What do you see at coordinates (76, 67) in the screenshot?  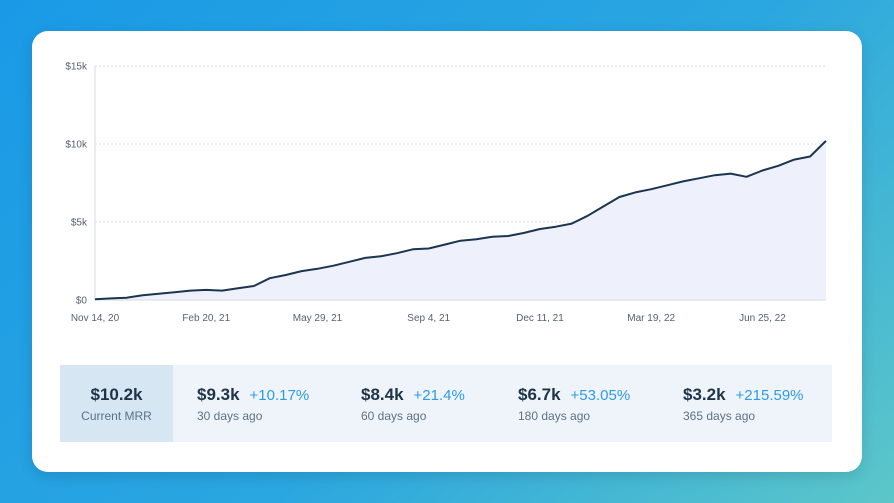 I see `y-tick-label: $15k` at bounding box center [76, 67].